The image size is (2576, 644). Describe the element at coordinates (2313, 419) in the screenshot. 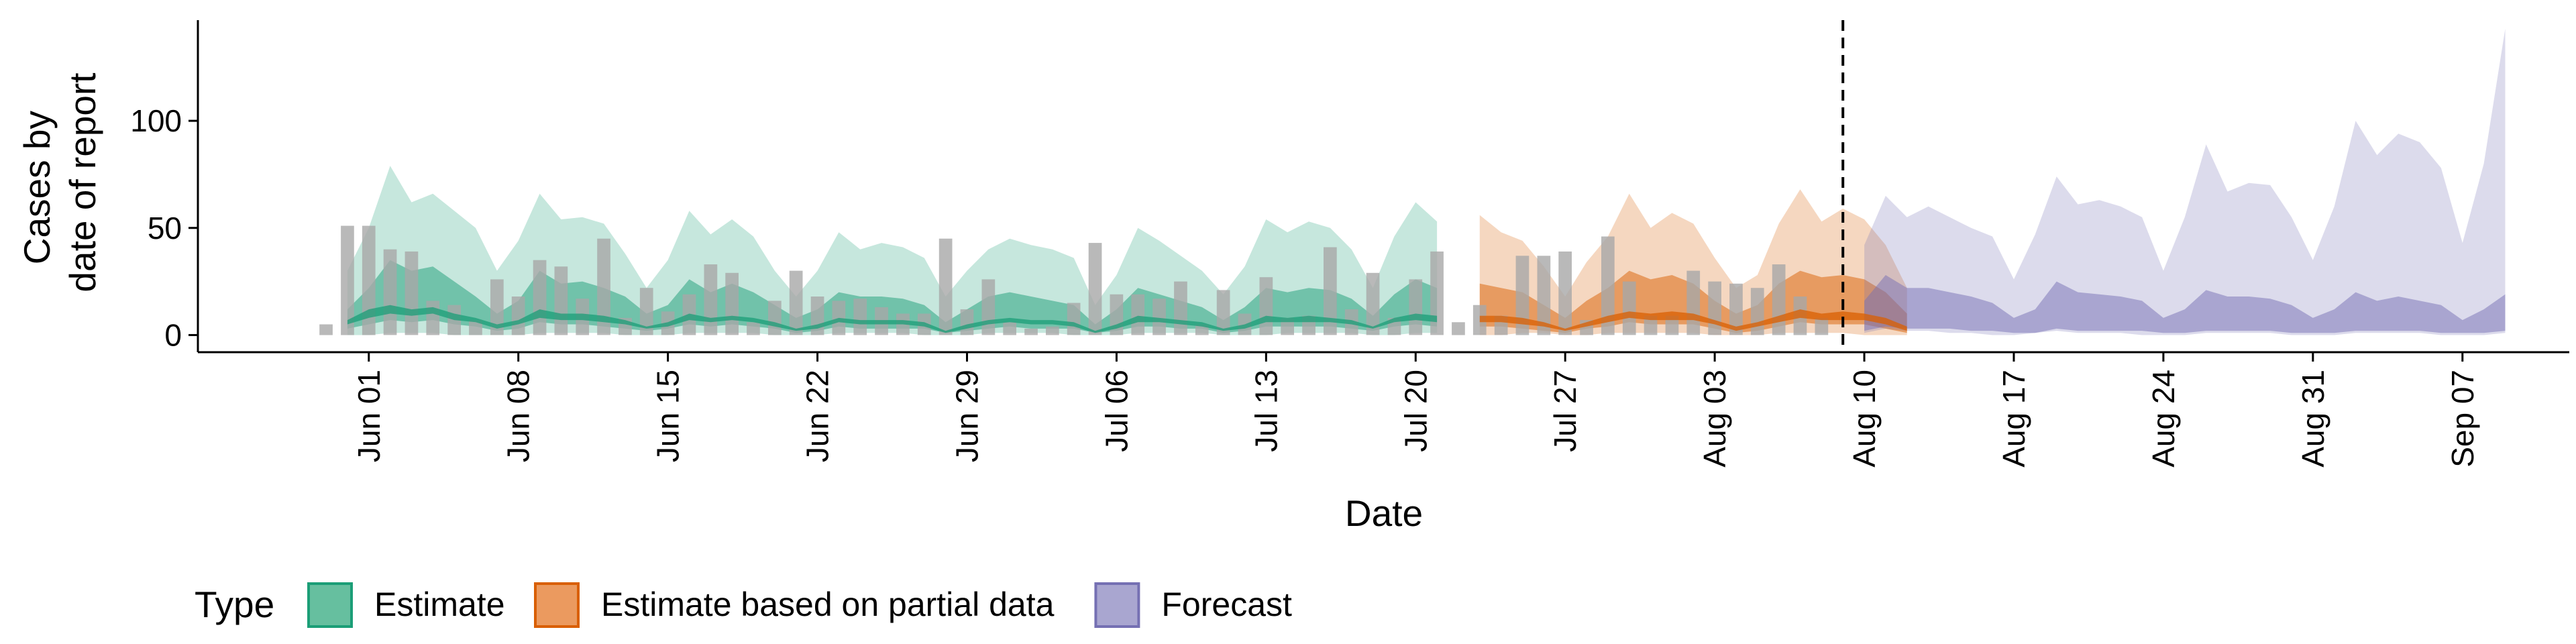

I see `x-tick-label: Aug 31` at that location.